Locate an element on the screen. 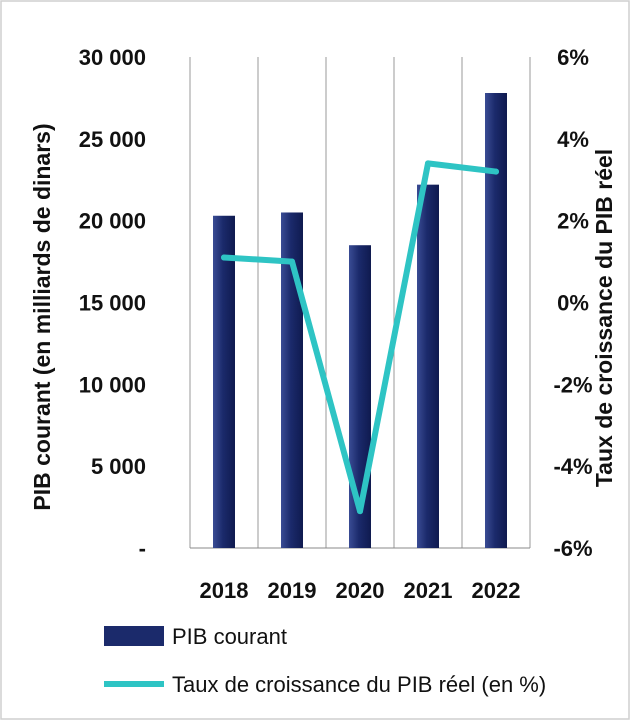  x-tick-label: 2020 is located at coordinates (360, 590).